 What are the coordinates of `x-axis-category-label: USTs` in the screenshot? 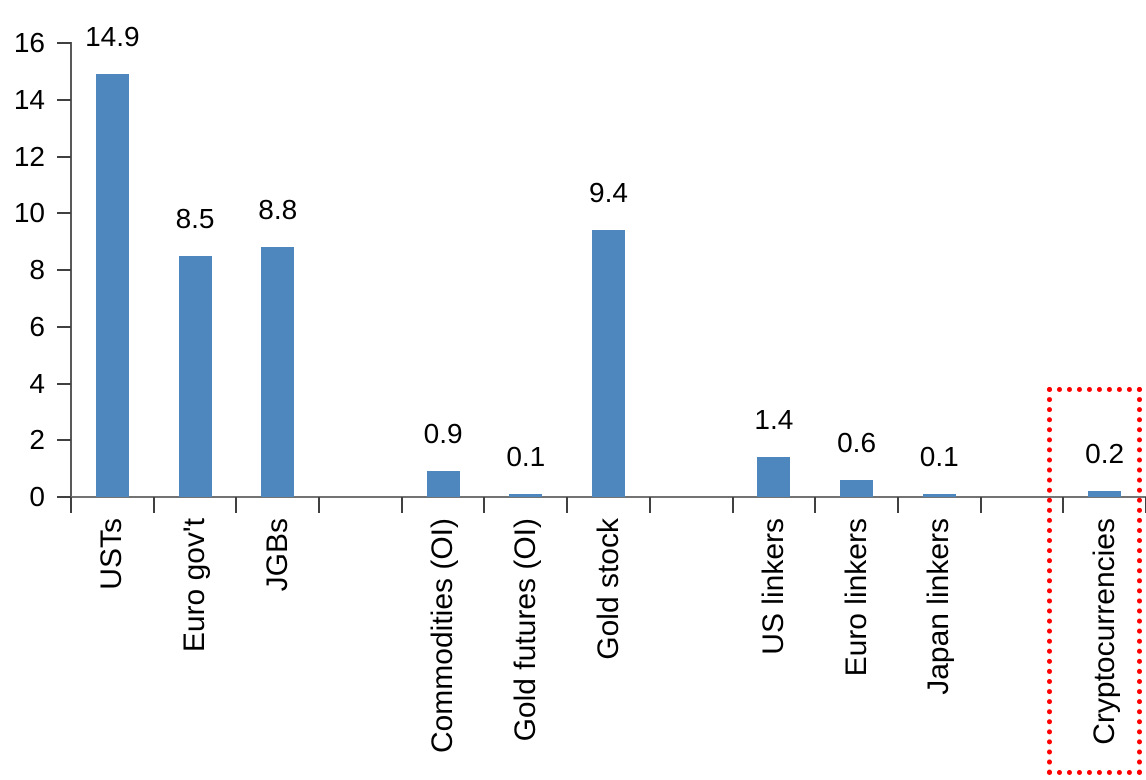 It's located at (112, 554).